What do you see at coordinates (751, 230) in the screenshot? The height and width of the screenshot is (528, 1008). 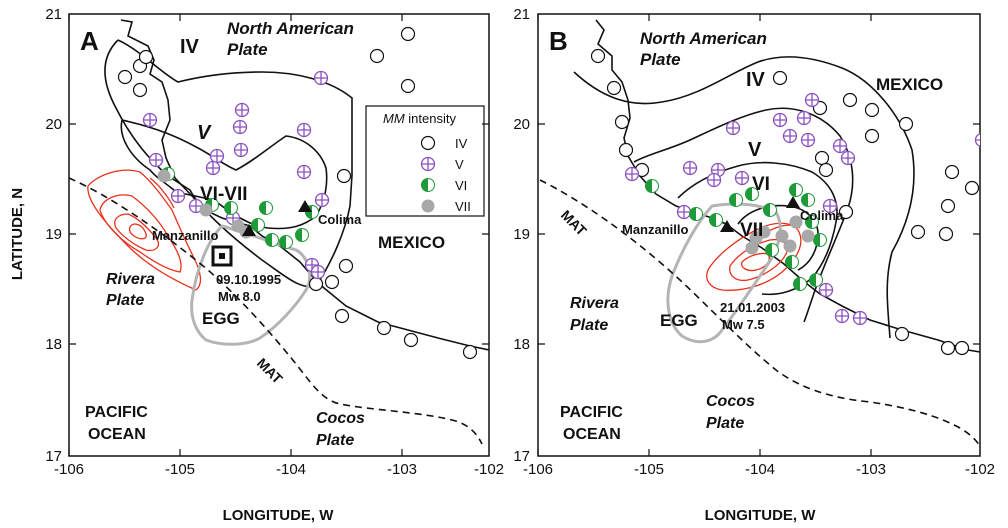 I see `isoseismal-vii-label: VII` at bounding box center [751, 230].